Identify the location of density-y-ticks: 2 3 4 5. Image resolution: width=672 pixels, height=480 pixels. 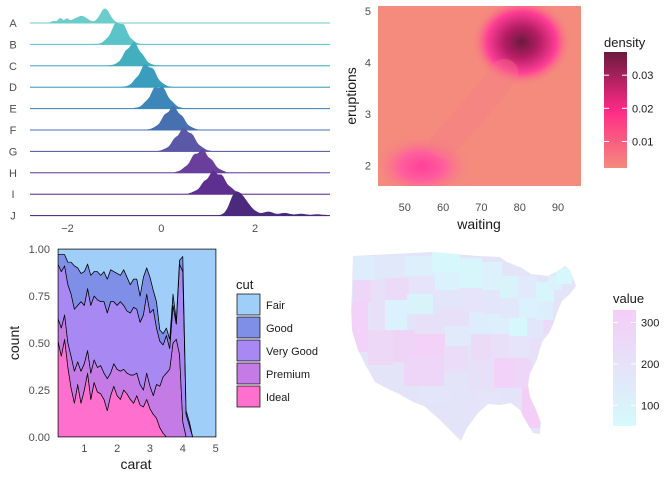
(368, 89).